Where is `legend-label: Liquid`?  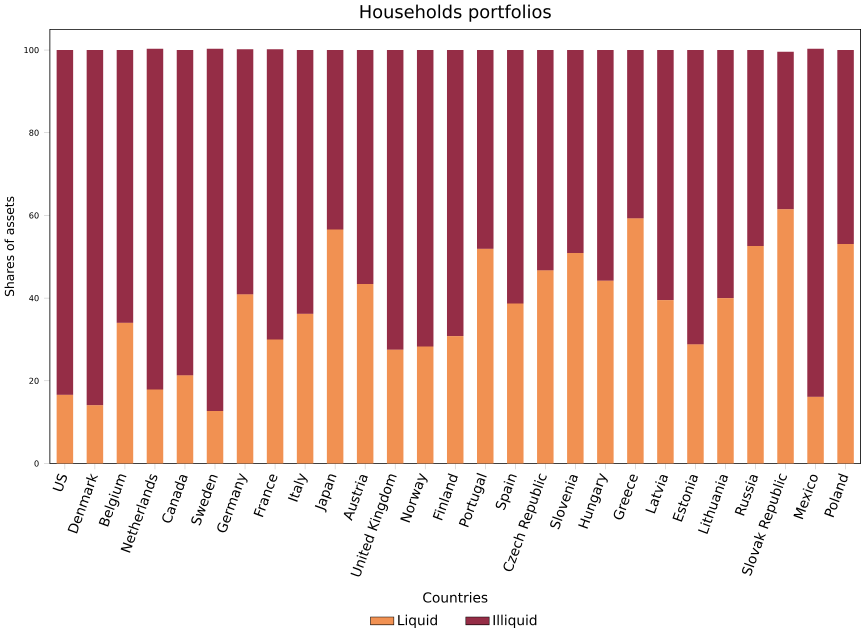 legend-label: Liquid is located at coordinates (417, 621).